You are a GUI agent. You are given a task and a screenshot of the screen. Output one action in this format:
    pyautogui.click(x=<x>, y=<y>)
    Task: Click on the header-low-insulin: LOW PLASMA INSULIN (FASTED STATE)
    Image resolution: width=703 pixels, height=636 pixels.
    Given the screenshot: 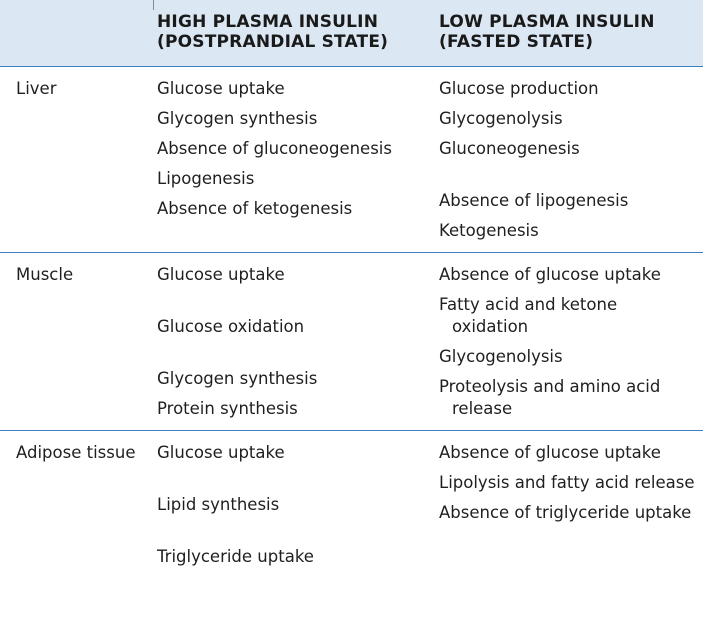 What is the action you would take?
    pyautogui.click(x=547, y=32)
    